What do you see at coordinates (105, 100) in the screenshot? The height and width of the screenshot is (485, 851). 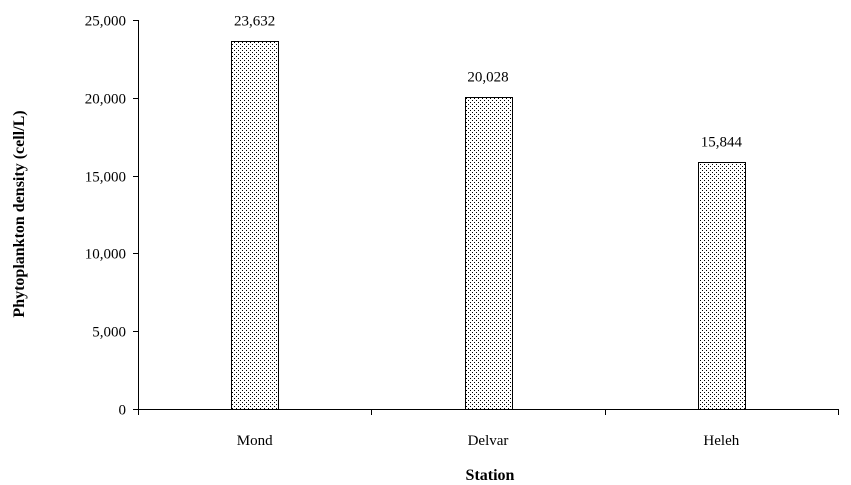 I see `y-tick-label: 20,000` at bounding box center [105, 100].